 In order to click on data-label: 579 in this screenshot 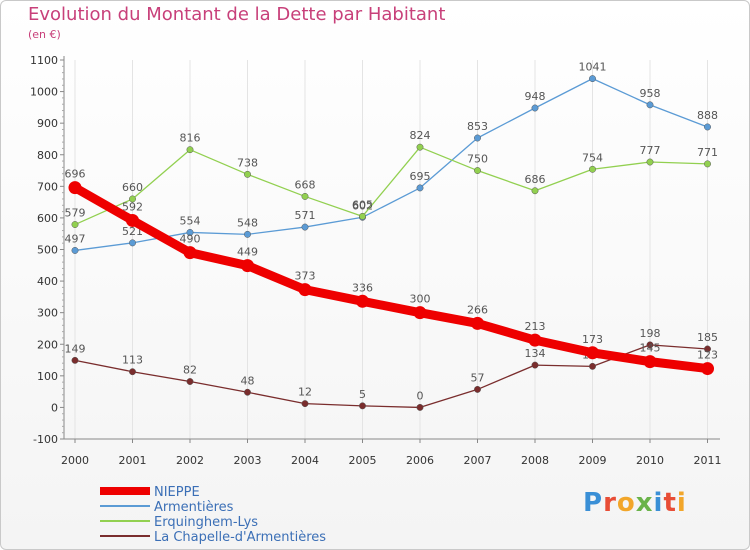, I will do `click(75, 213)`.